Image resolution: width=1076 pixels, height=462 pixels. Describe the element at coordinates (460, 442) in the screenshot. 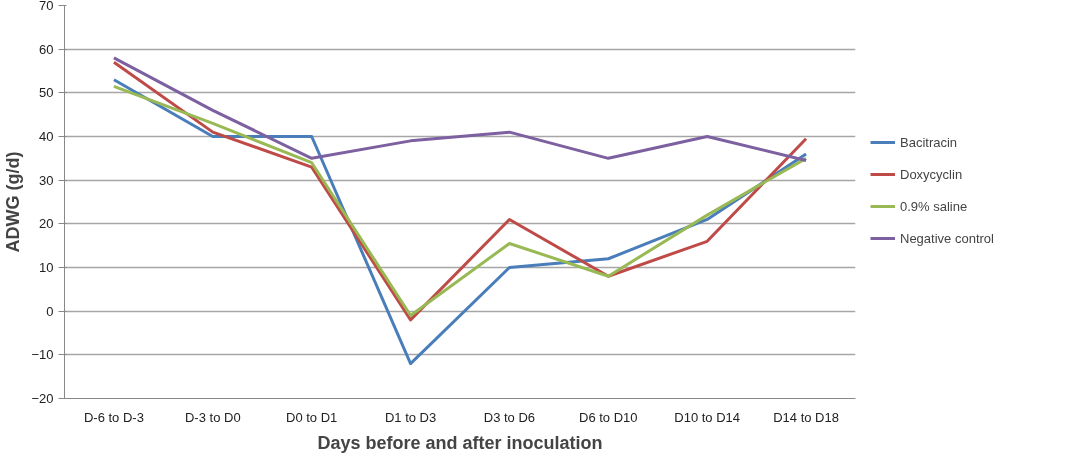

I see `x-axis-title: Days before and after inoculation` at that location.